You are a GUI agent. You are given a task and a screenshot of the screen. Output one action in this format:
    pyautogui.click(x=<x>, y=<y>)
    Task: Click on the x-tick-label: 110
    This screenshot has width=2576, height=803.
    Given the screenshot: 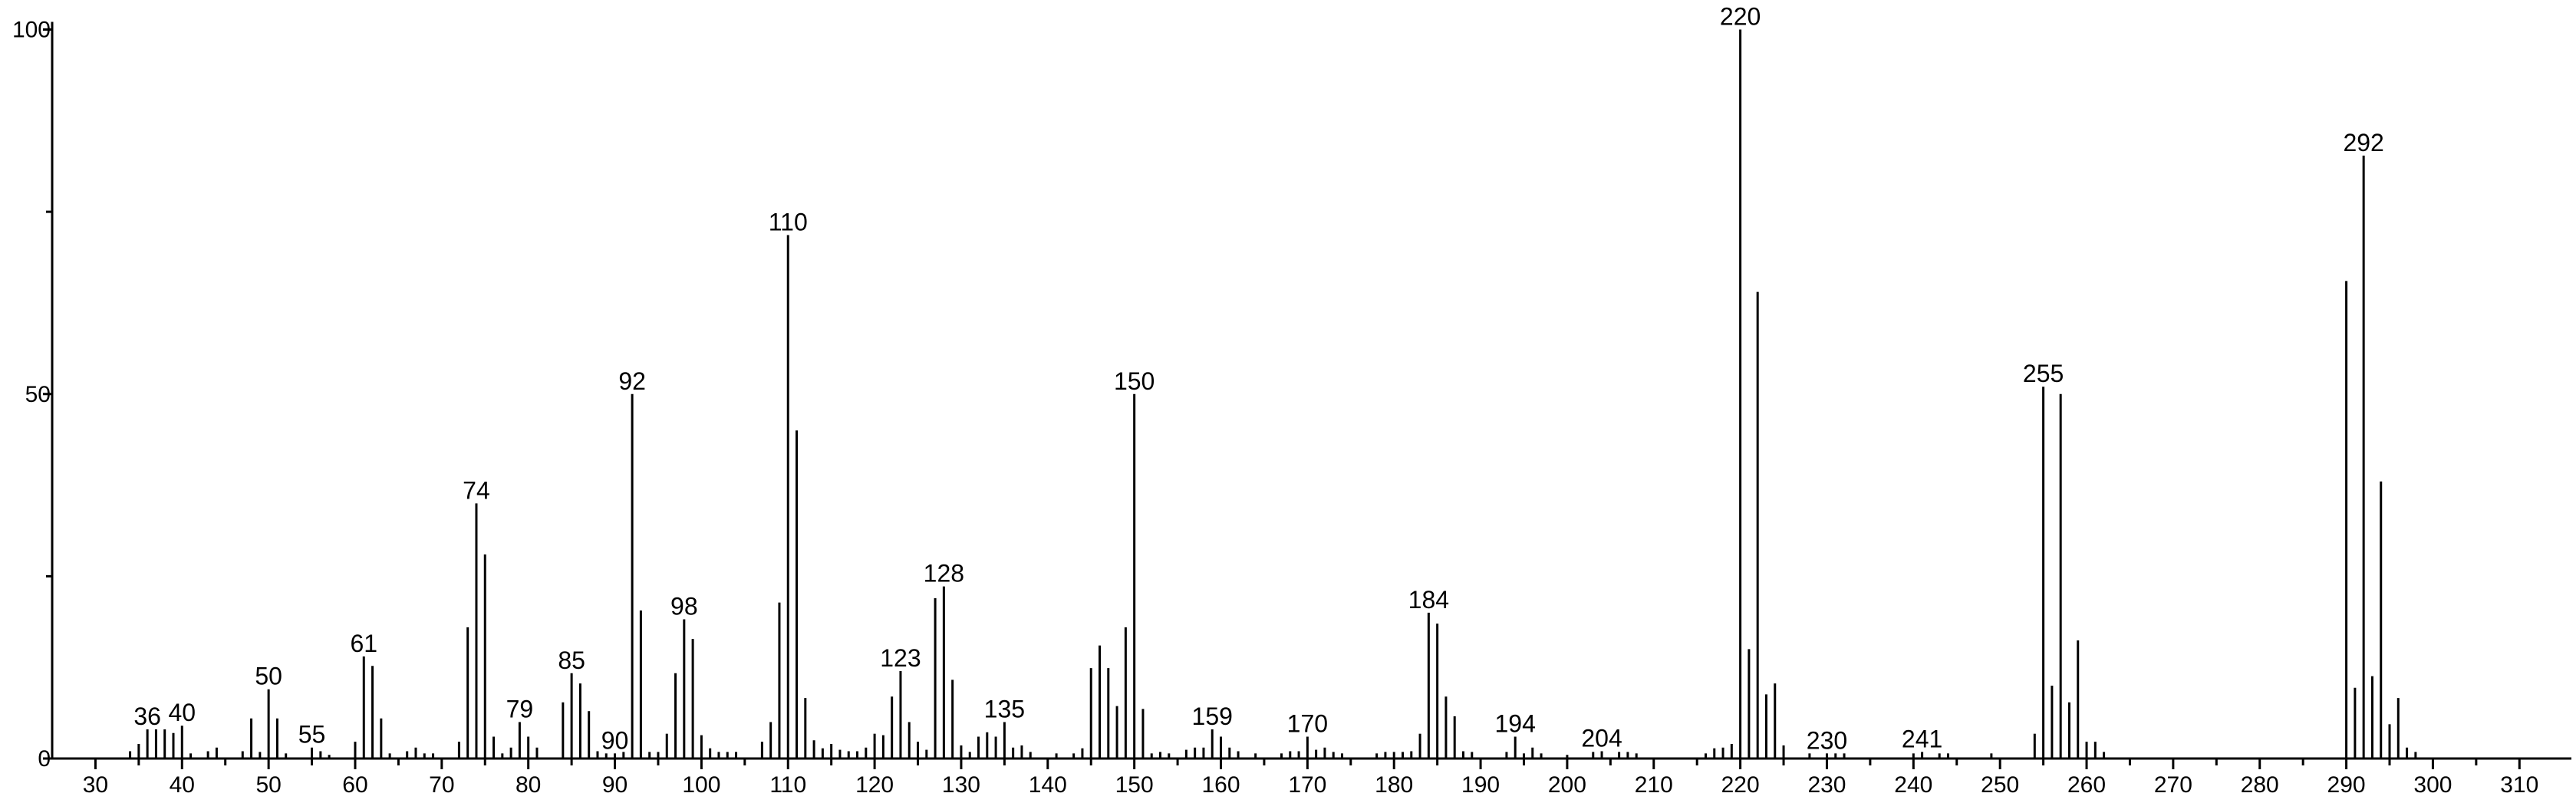 What is the action you would take?
    pyautogui.click(x=787, y=785)
    